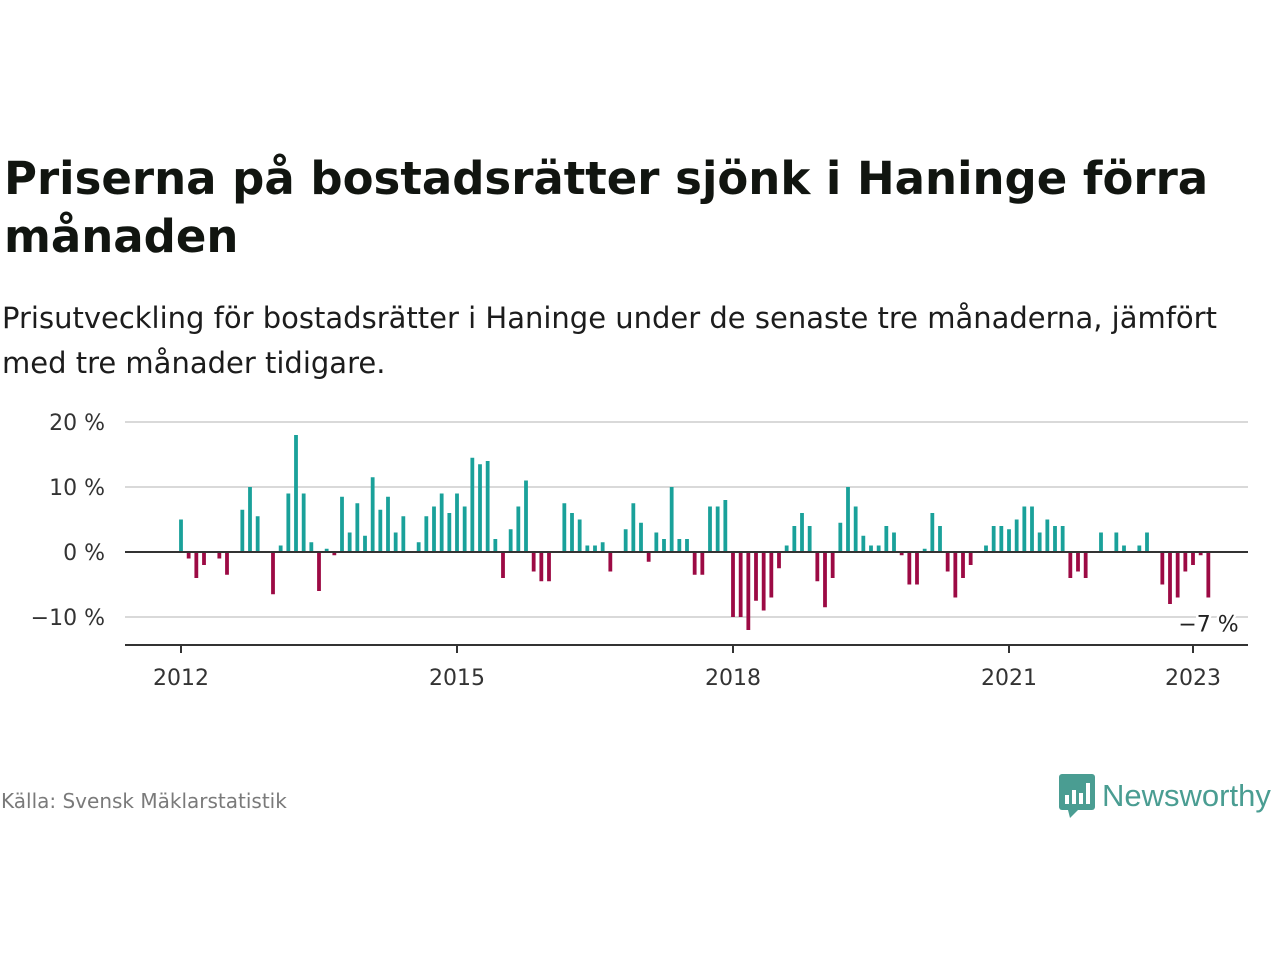 The image size is (1280, 960). I want to click on x-tick-label: 2021, so click(1009, 678).